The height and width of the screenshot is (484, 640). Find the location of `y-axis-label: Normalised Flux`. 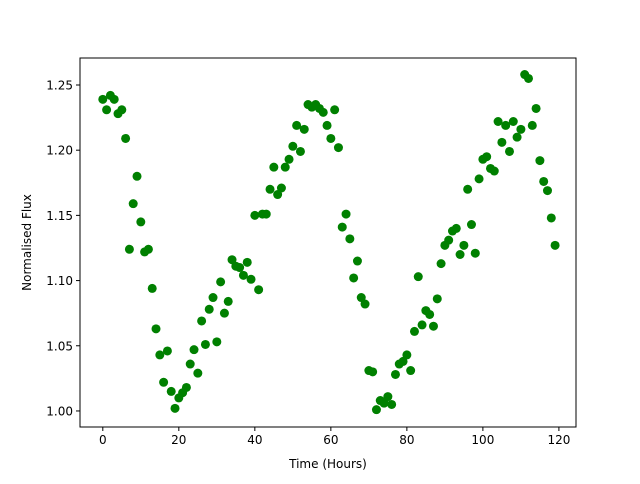

y-axis-label: Normalised Flux is located at coordinates (27, 242).